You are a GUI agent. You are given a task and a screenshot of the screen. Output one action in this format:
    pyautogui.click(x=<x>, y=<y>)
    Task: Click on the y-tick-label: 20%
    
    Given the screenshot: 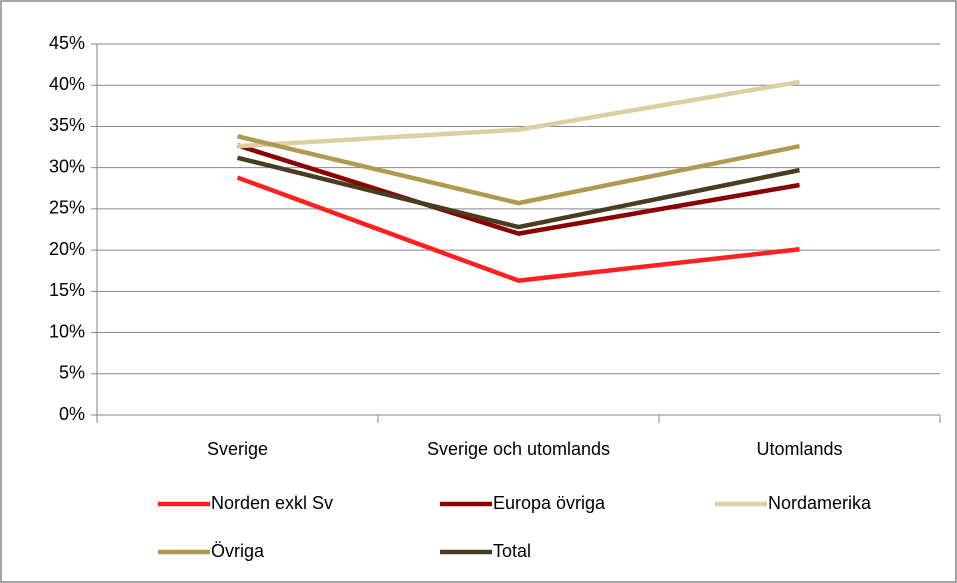 What is the action you would take?
    pyautogui.click(x=67, y=249)
    